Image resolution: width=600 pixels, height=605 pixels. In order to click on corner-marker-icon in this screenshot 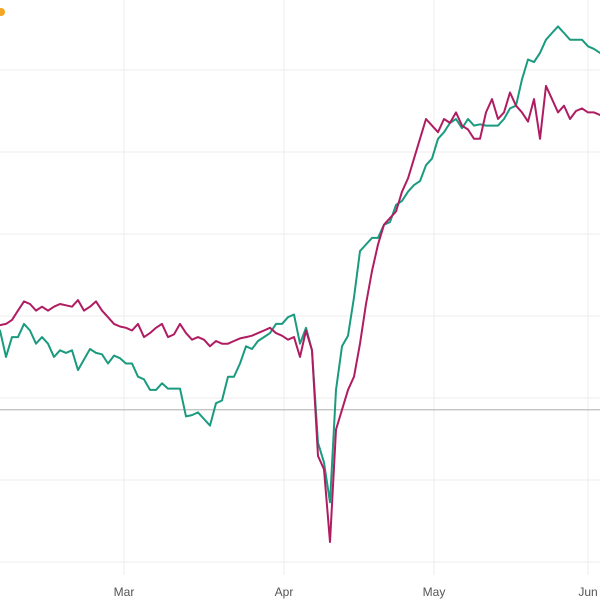, I will do `click(2, 12)`.